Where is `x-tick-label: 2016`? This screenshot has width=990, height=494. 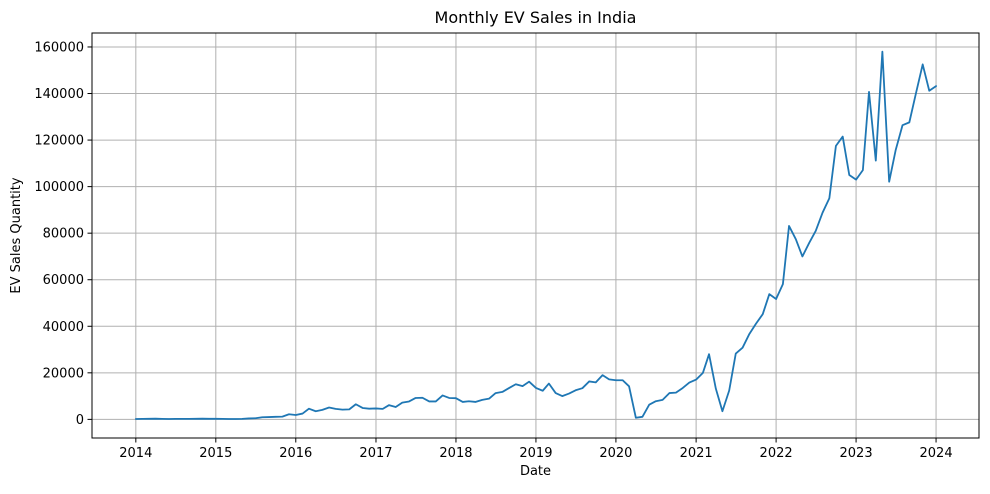
x-tick-label: 2016 is located at coordinates (295, 453).